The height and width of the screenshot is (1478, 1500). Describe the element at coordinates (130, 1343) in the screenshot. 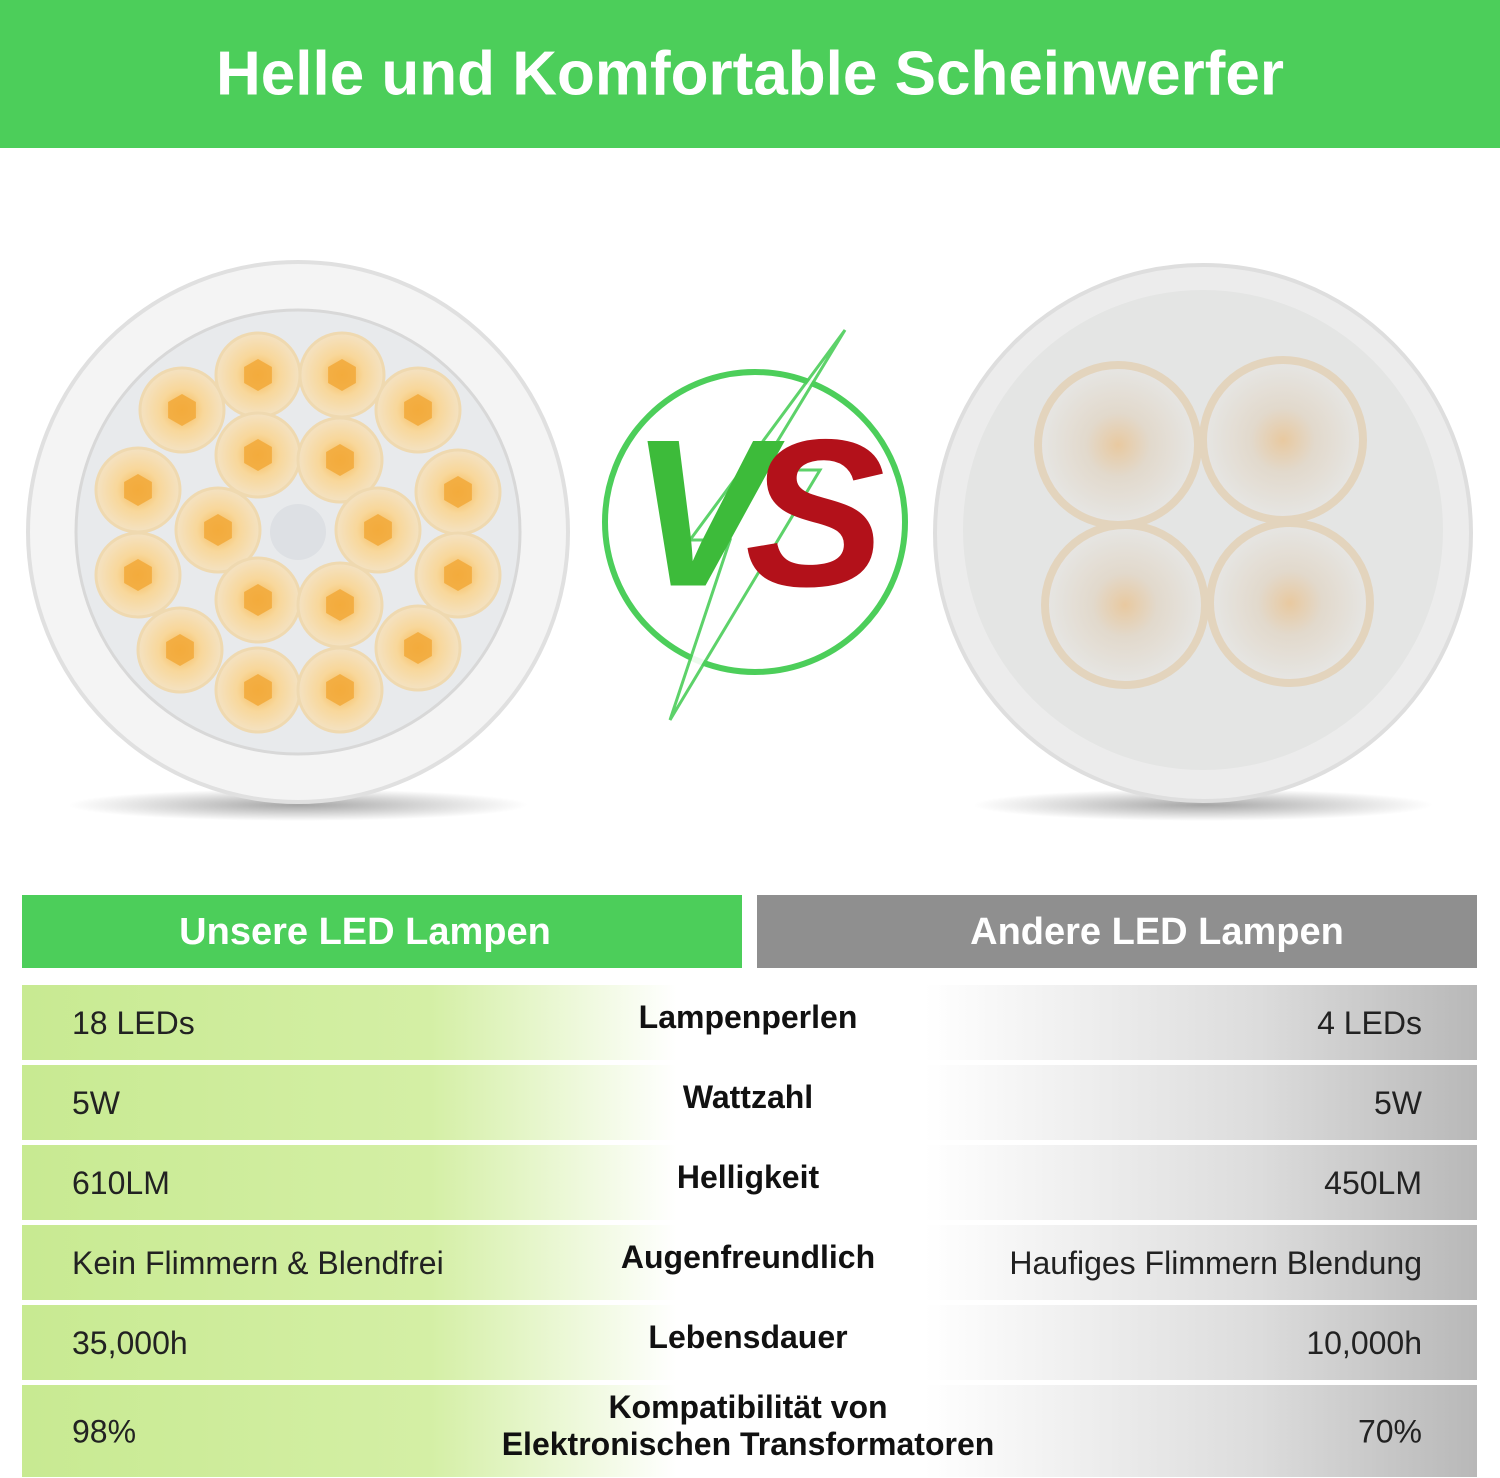

I see `our-value: 35,000h` at that location.